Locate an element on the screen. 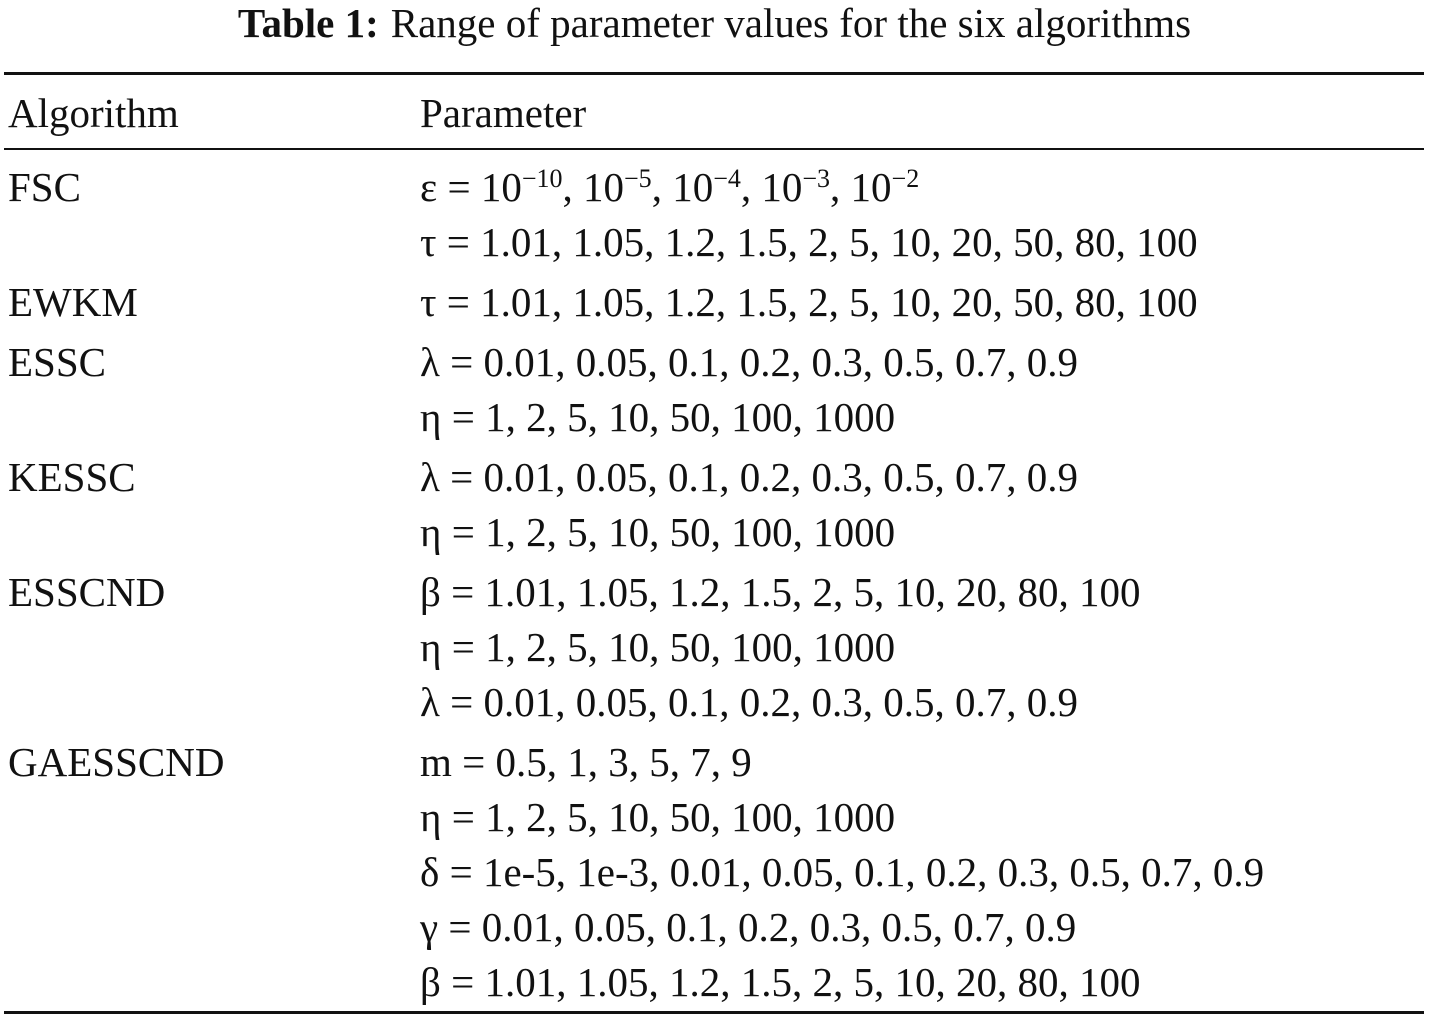  algorithm-cell: GAESSCND is located at coordinates (116, 762).